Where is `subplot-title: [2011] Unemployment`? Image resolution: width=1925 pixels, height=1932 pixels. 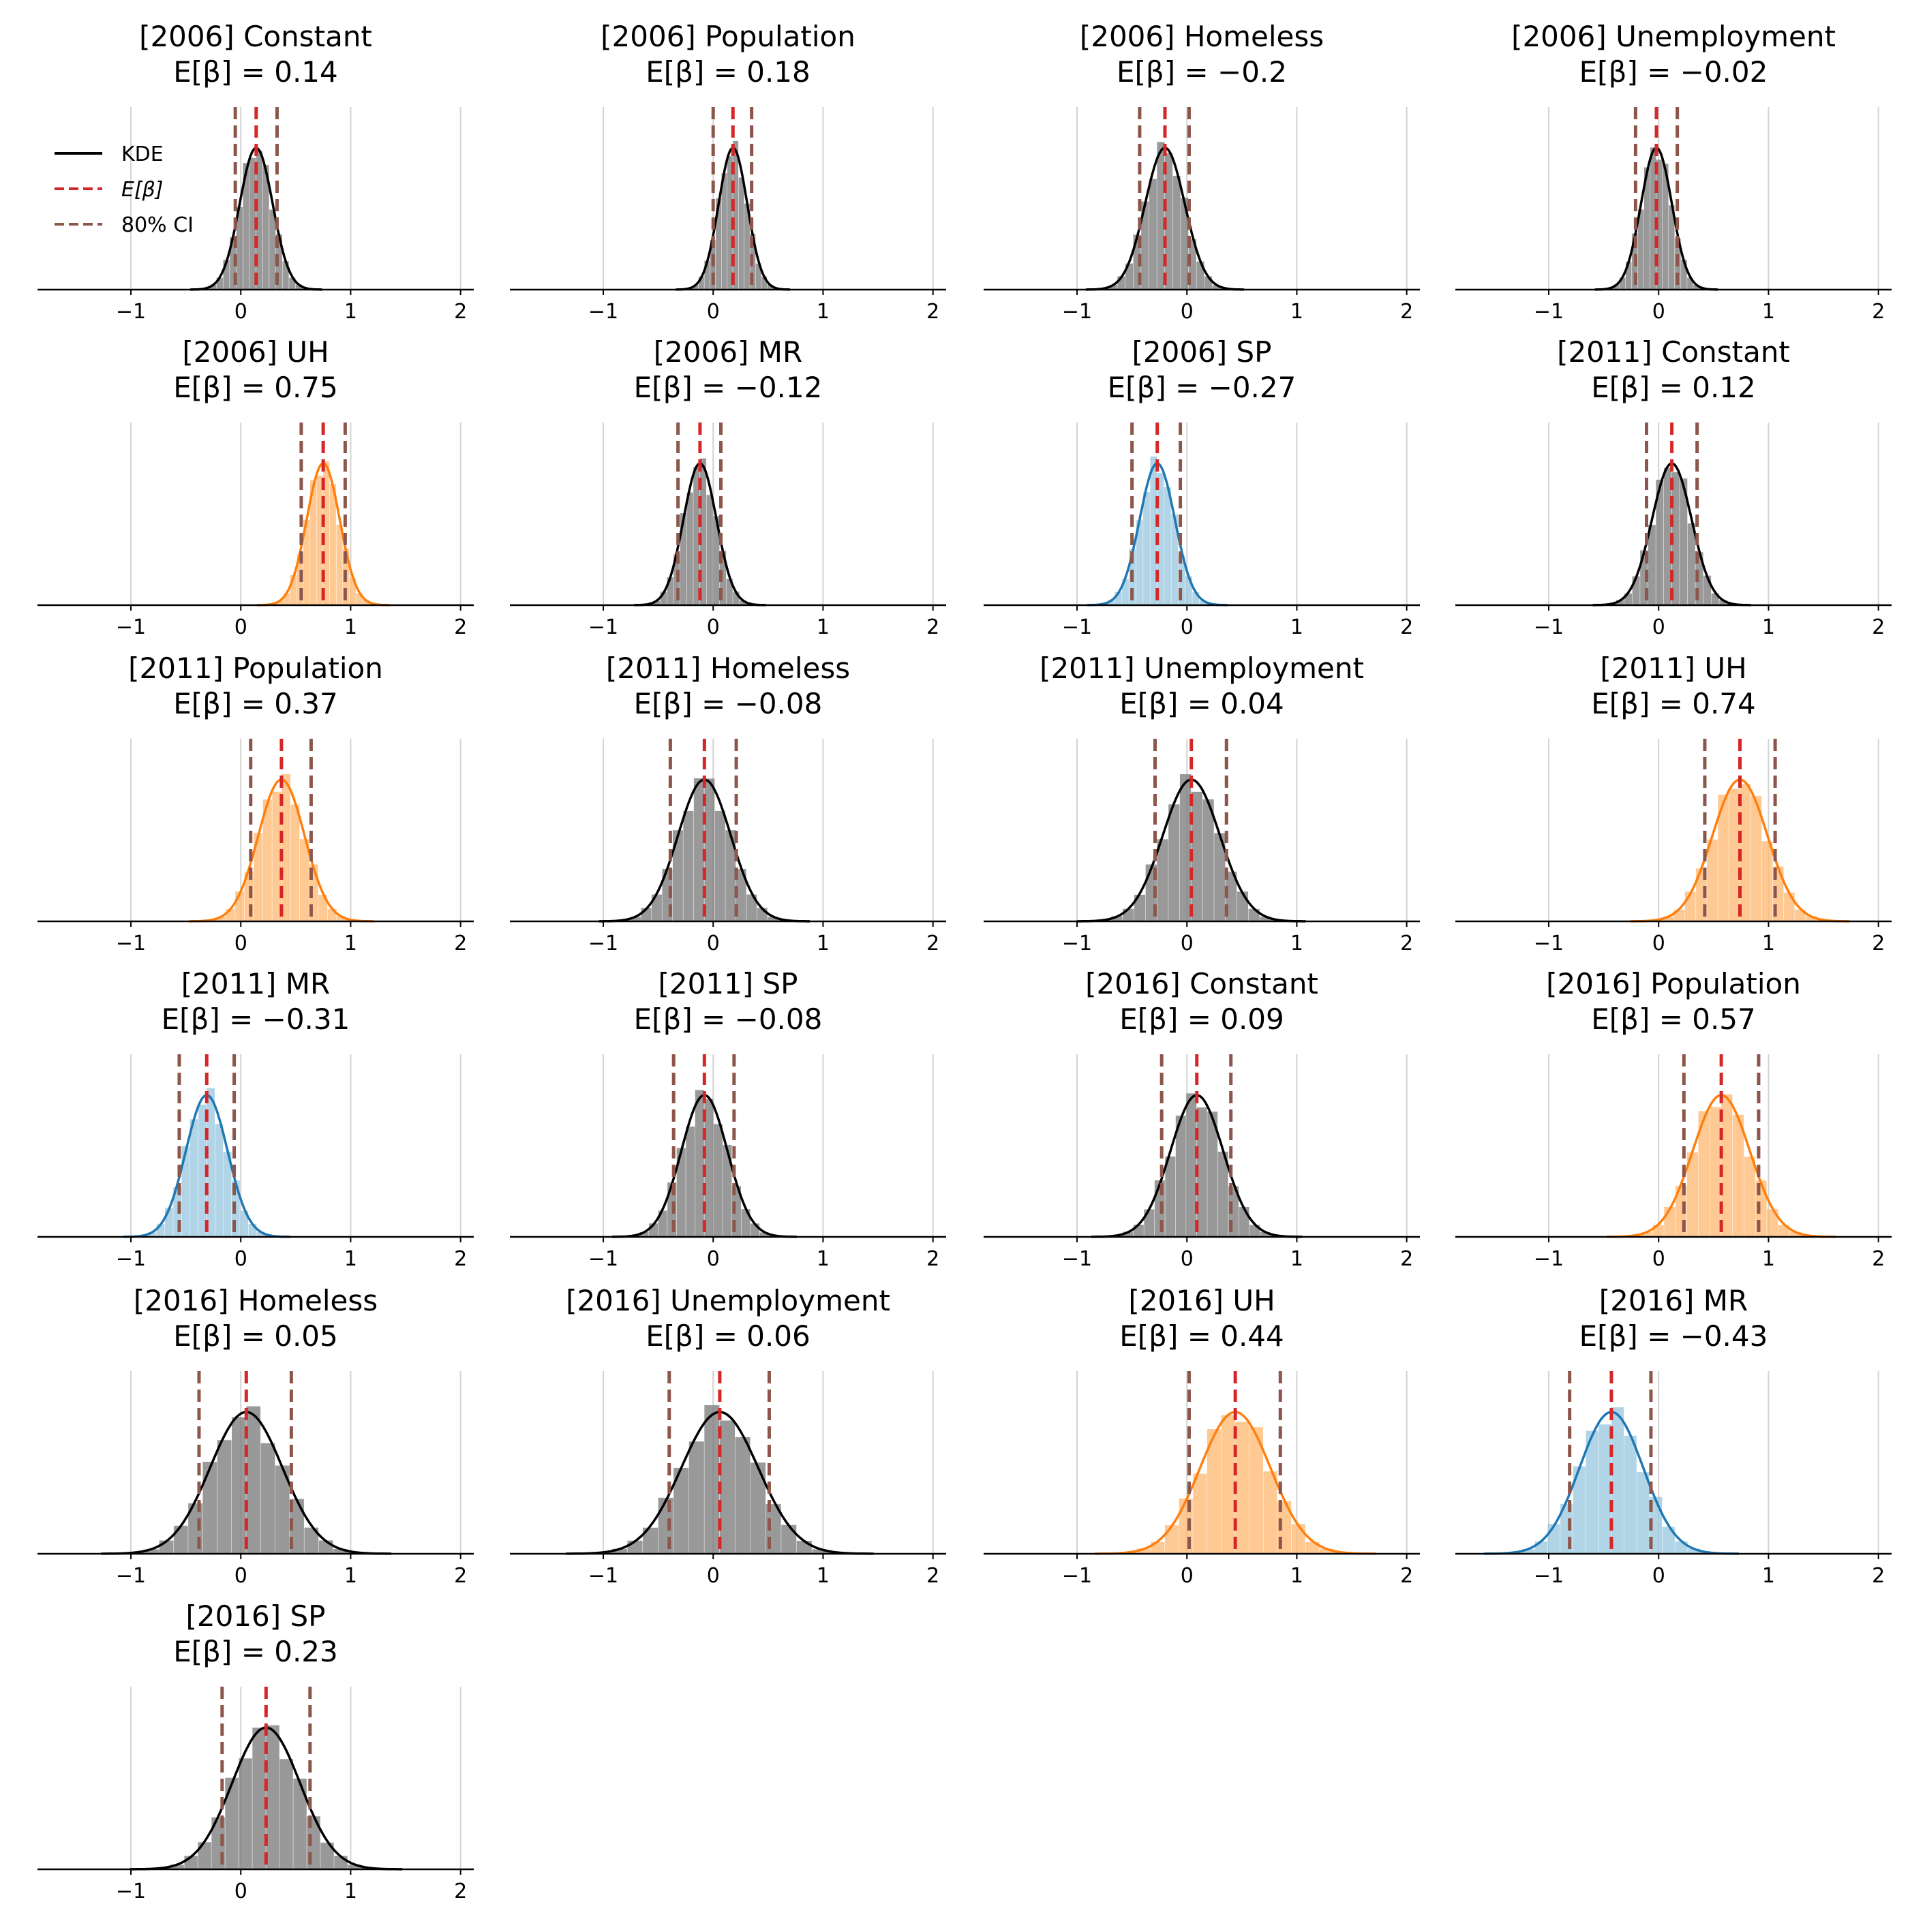 subplot-title: [2011] Unemployment is located at coordinates (1202, 668).